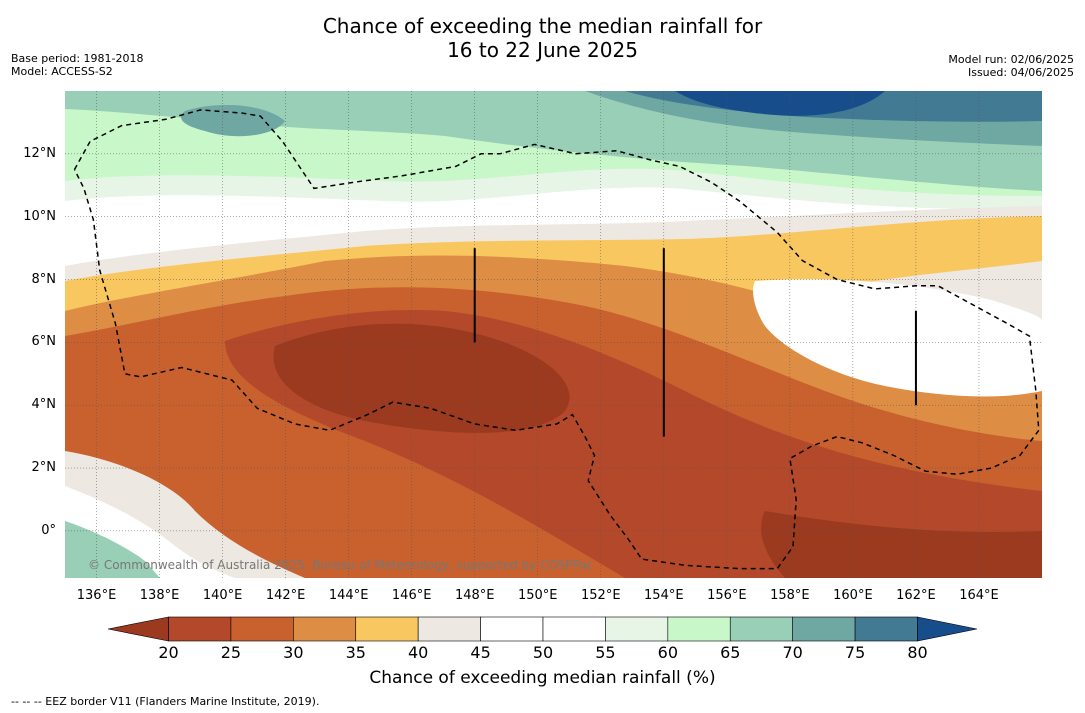  Describe the element at coordinates (62, 71) in the screenshot. I see `model-name-text: Model: ACCESS-S2` at that location.